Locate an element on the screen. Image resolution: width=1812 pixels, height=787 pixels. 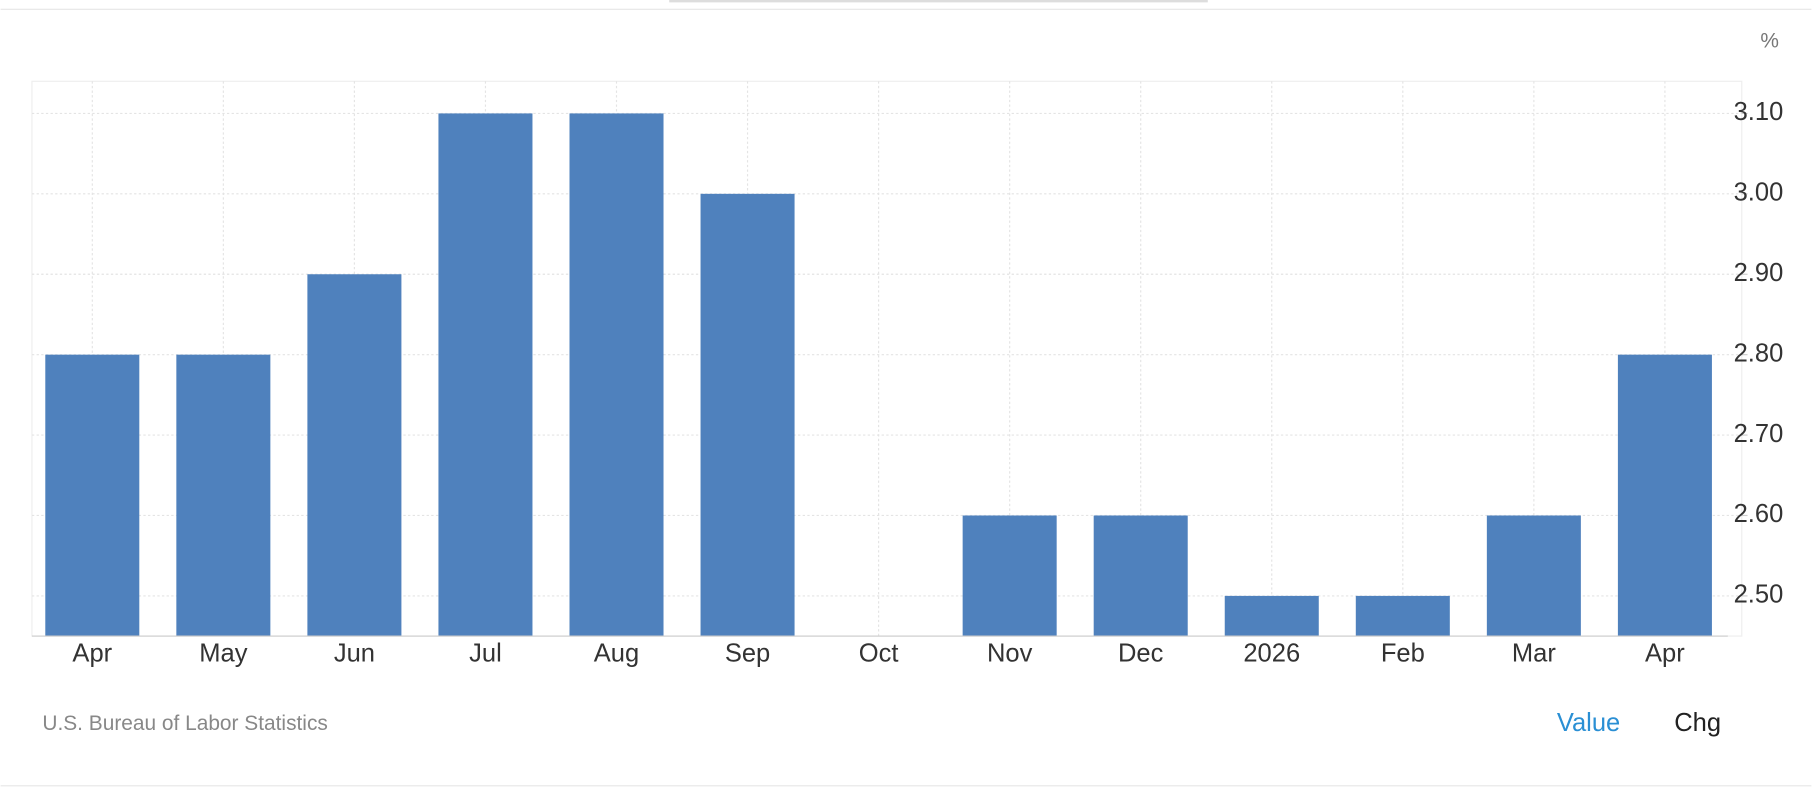
y-tick-label: 2.50 is located at coordinates (1759, 595).